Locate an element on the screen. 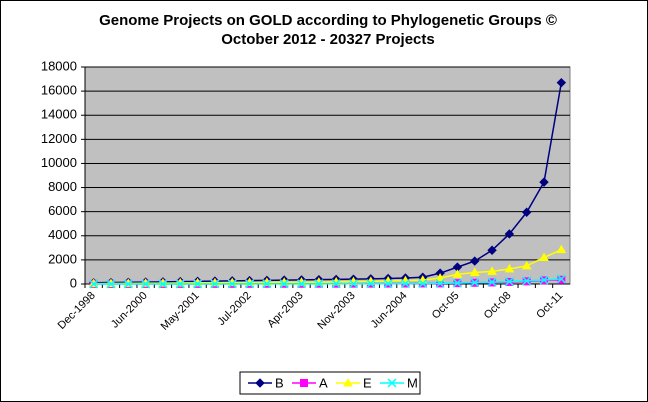 Image resolution: width=648 pixels, height=402 pixels. y-tick-label: 14000 is located at coordinates (59, 114).